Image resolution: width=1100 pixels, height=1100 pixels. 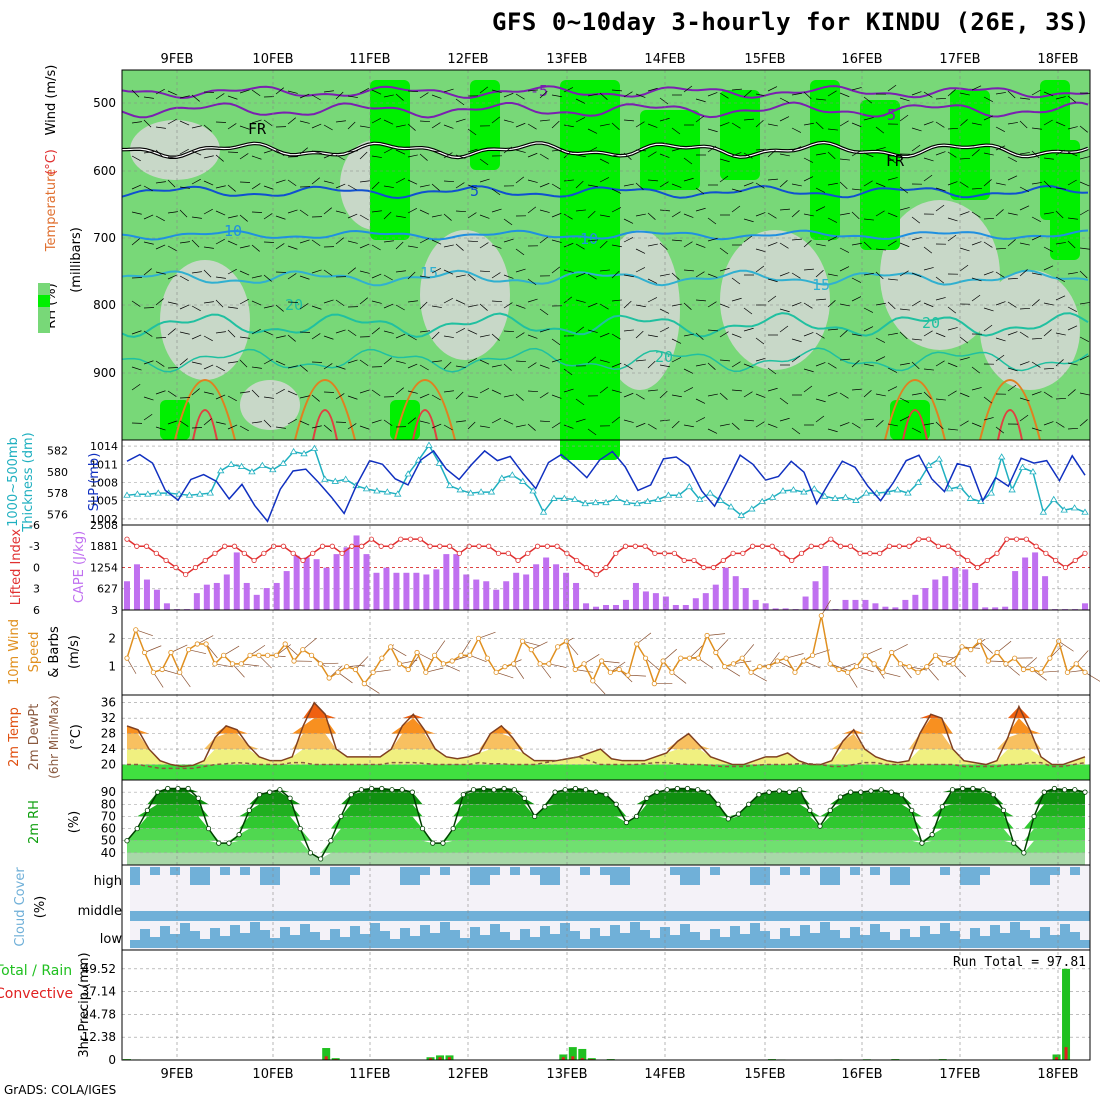 What do you see at coordinates (104, 464) in the screenshot?
I see `slp-tick-label: 1011` at bounding box center [104, 464].